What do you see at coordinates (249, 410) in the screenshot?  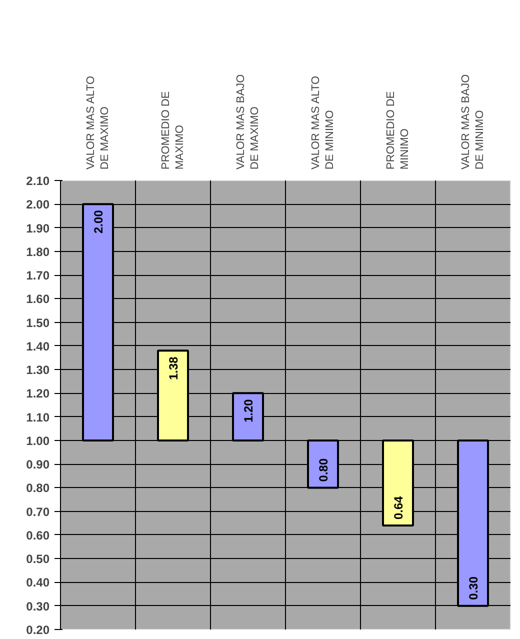 I see `data-label: 1.20` at bounding box center [249, 410].